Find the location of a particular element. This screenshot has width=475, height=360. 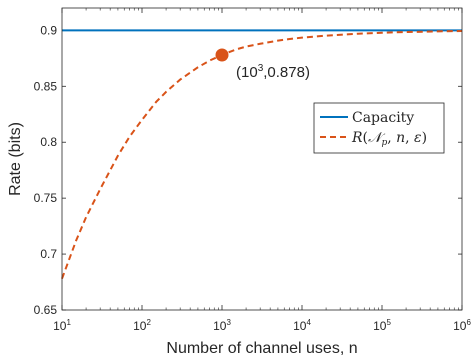

annotation-exponent: 3 is located at coordinates (261, 68).